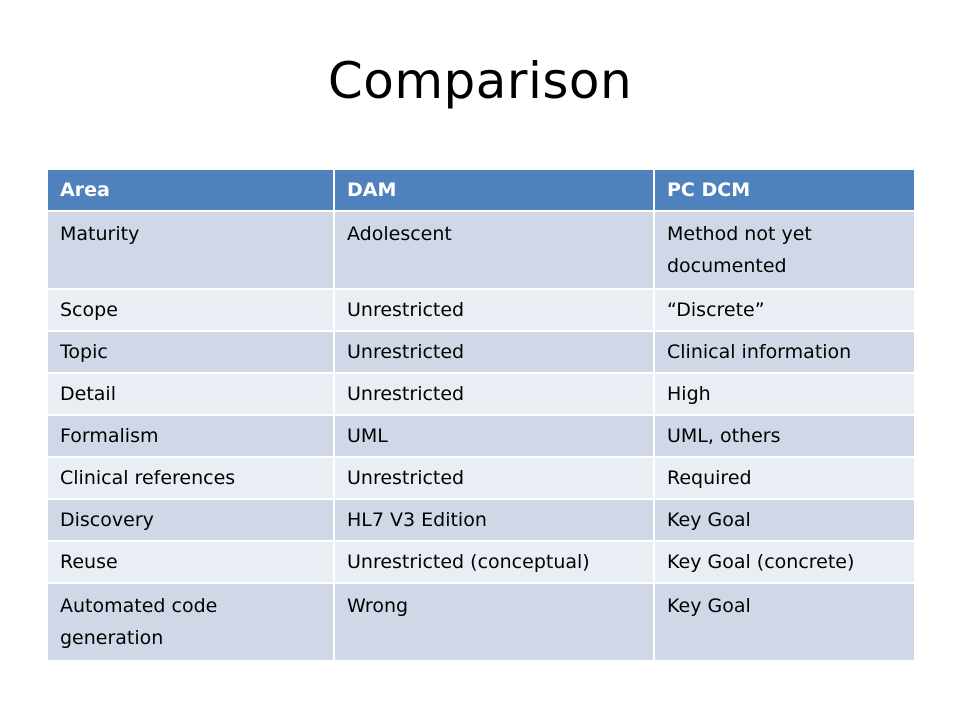 This screenshot has width=960, height=720. What do you see at coordinates (784, 394) in the screenshot?
I see `table-cell: High` at bounding box center [784, 394].